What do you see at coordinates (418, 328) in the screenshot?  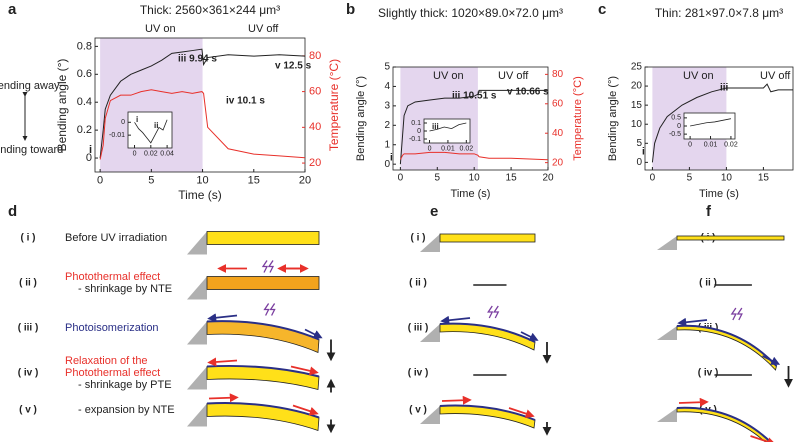 I see `row-number: ( iii )` at bounding box center [418, 328].